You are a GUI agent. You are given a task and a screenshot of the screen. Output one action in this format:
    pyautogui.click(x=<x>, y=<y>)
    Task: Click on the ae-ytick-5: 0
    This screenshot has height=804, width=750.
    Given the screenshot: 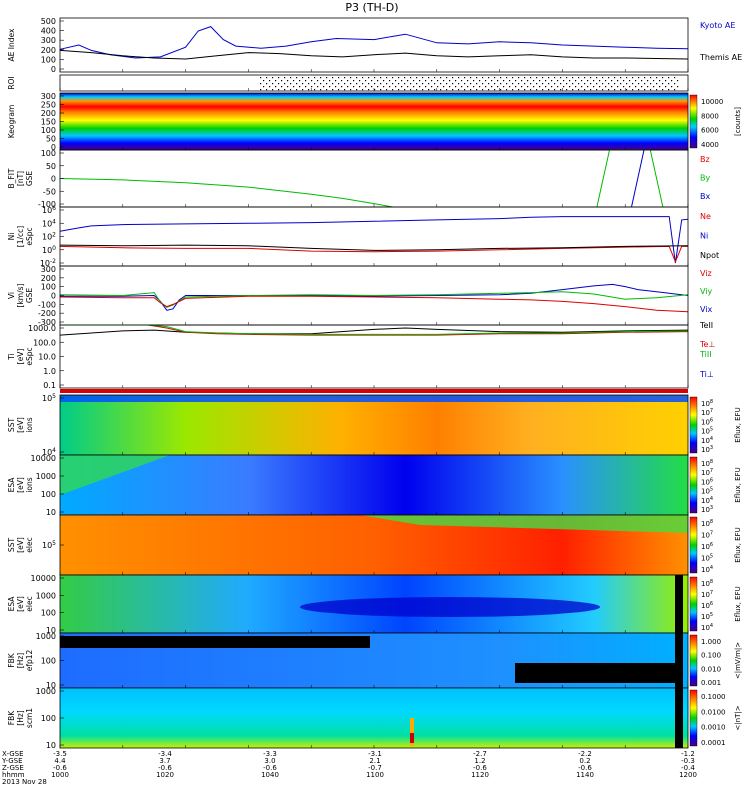 What is the action you would take?
    pyautogui.click(x=53, y=69)
    